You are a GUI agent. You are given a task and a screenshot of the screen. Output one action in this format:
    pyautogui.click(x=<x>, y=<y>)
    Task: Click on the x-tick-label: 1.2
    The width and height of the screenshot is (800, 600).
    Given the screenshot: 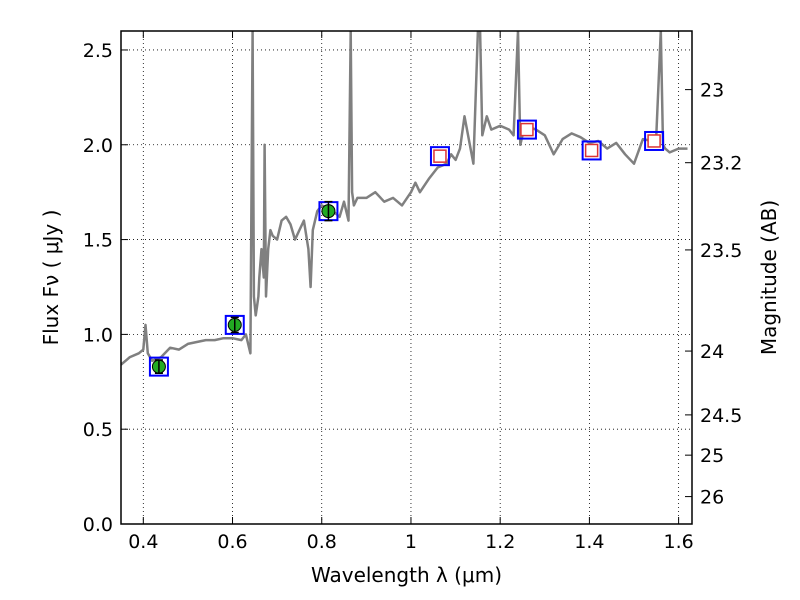 What is the action you would take?
    pyautogui.click(x=500, y=542)
    